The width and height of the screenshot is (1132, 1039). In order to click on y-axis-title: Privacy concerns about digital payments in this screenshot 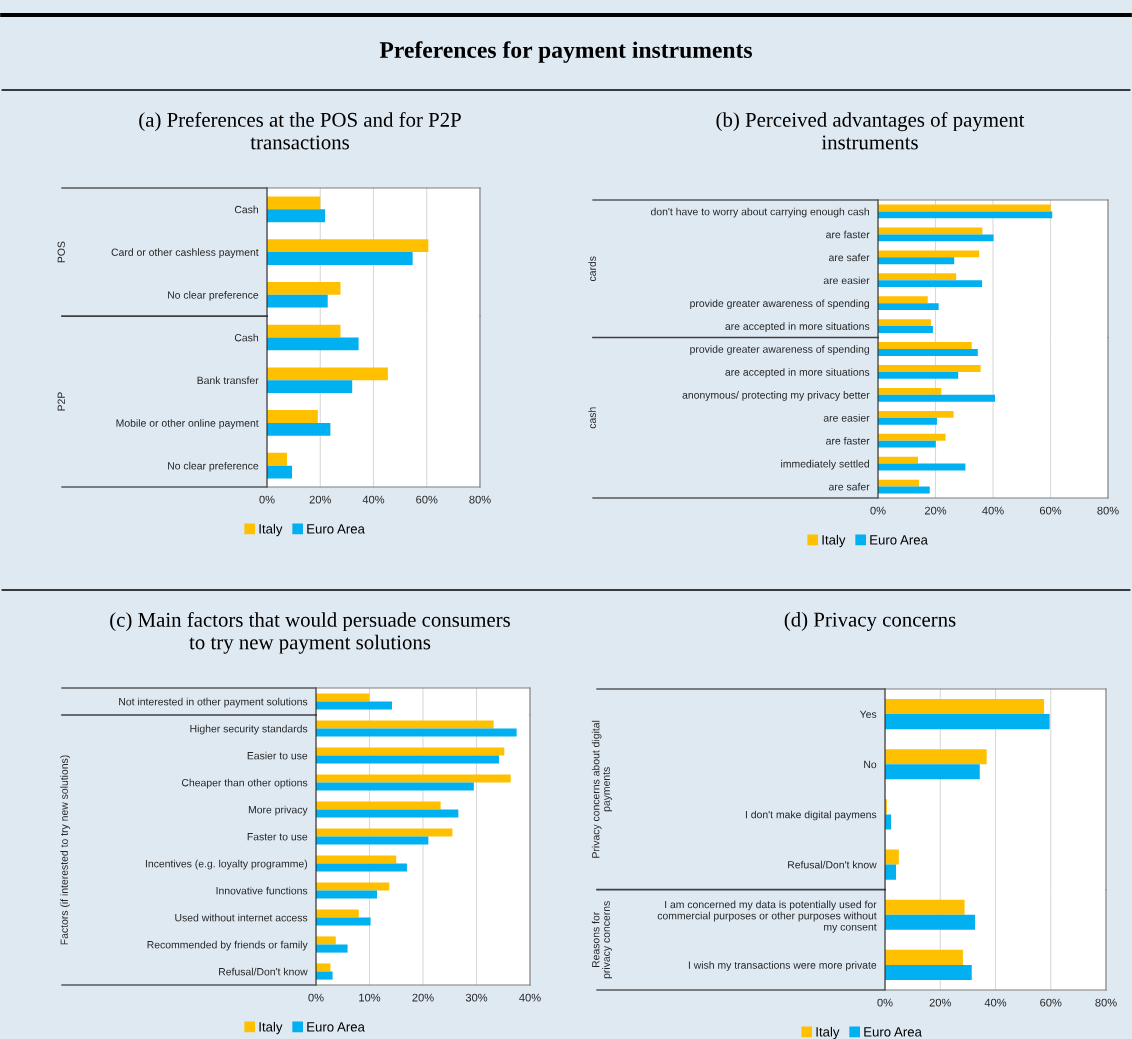, I will do `click(601, 789)`.